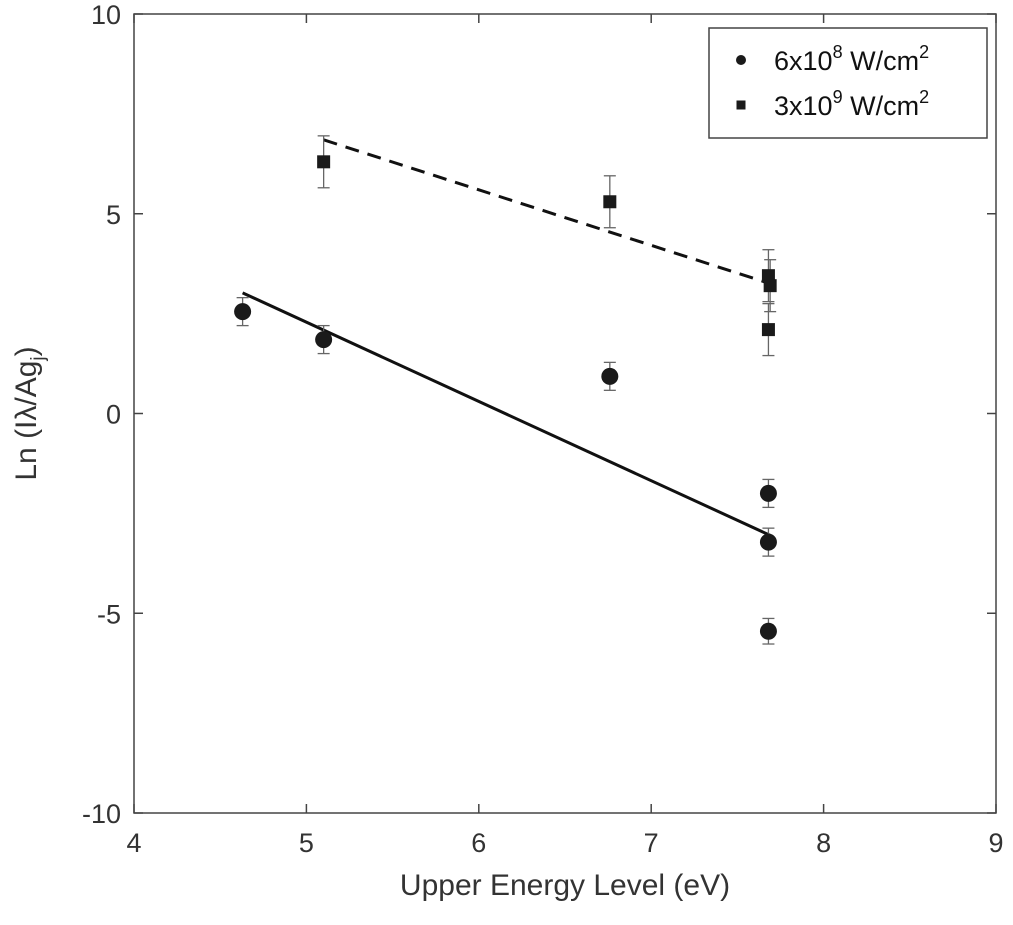  I want to click on x-tick-label: 5, so click(306, 843).